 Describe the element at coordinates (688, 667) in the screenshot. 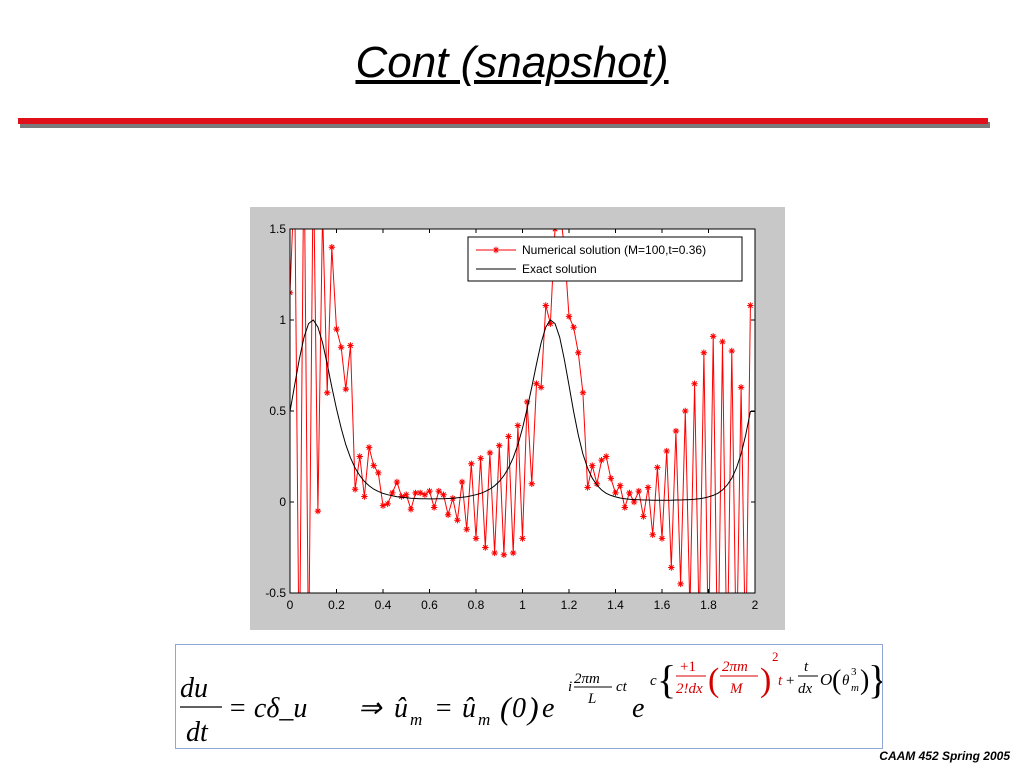

I see `exp2-p1: +1` at that location.